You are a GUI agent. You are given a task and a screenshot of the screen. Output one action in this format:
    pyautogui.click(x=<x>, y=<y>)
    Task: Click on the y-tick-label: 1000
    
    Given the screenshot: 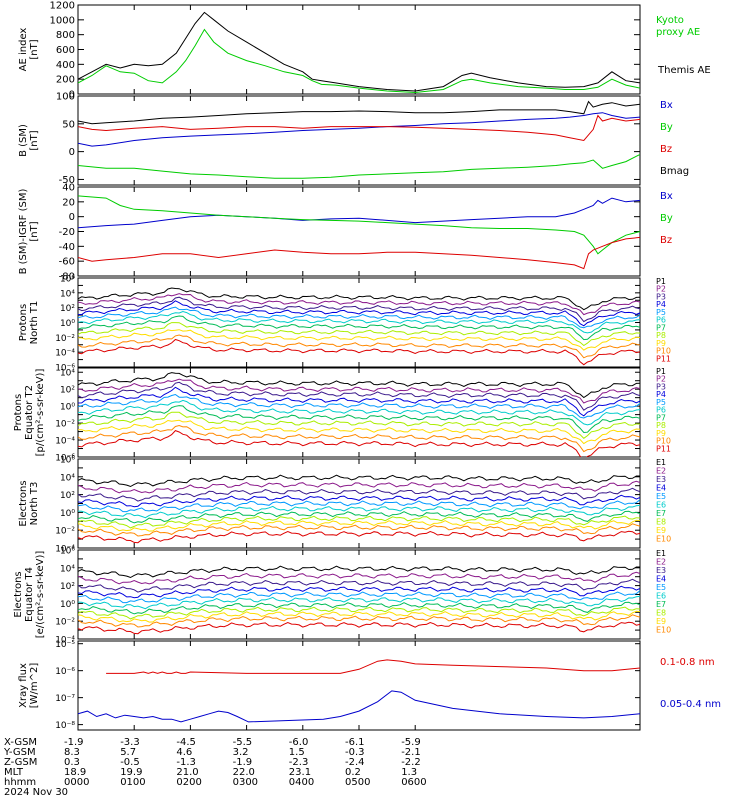 What is the action you would take?
    pyautogui.click(x=62, y=20)
    